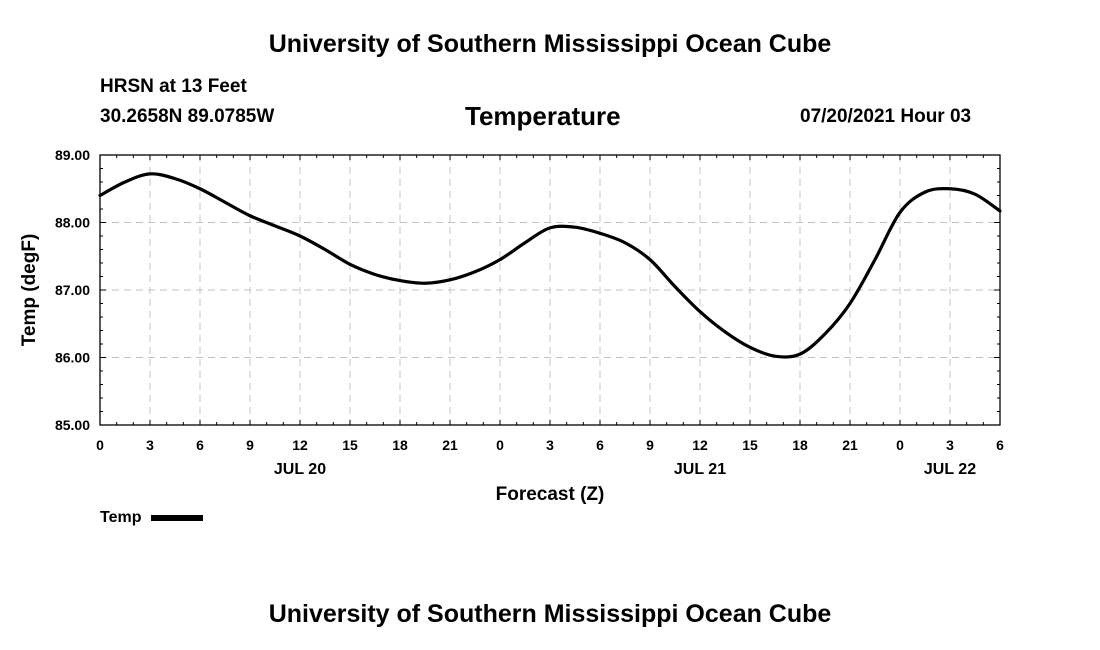  I want to click on y-tick-label: 88.00, so click(72, 223).